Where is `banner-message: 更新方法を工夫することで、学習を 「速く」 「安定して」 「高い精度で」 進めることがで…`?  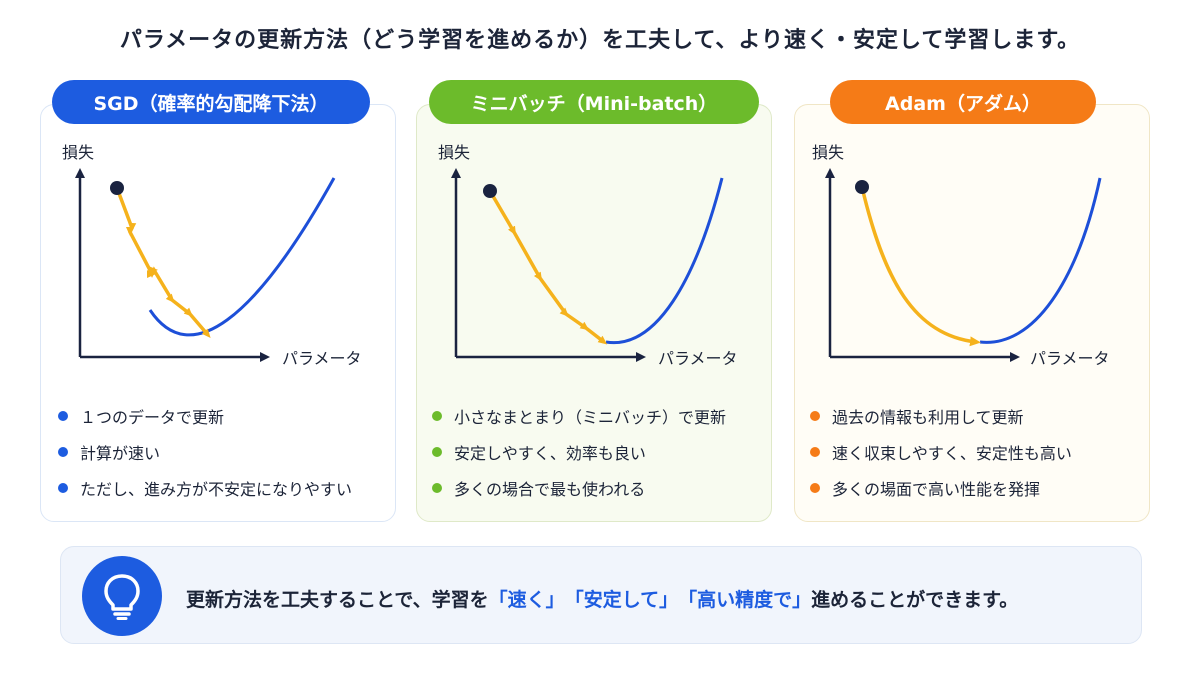
banner-message: 更新方法を工夫することで、学習を 「速く」 「安定して」 「高い精度で」 進めることがで… is located at coordinates (602, 598).